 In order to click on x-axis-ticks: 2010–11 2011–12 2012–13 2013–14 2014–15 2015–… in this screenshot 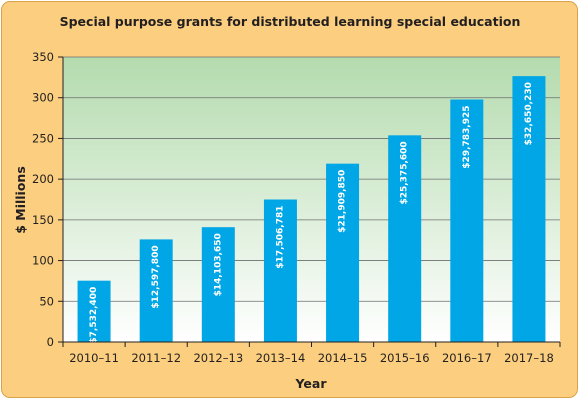, I will do `click(311, 353)`.